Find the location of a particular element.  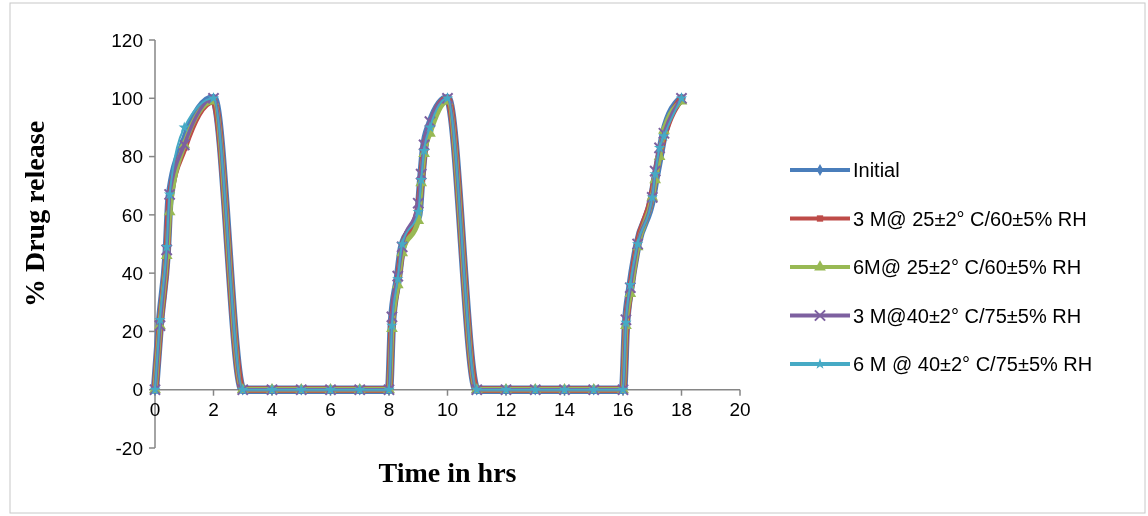

x-tick-label: 18 is located at coordinates (681, 409).